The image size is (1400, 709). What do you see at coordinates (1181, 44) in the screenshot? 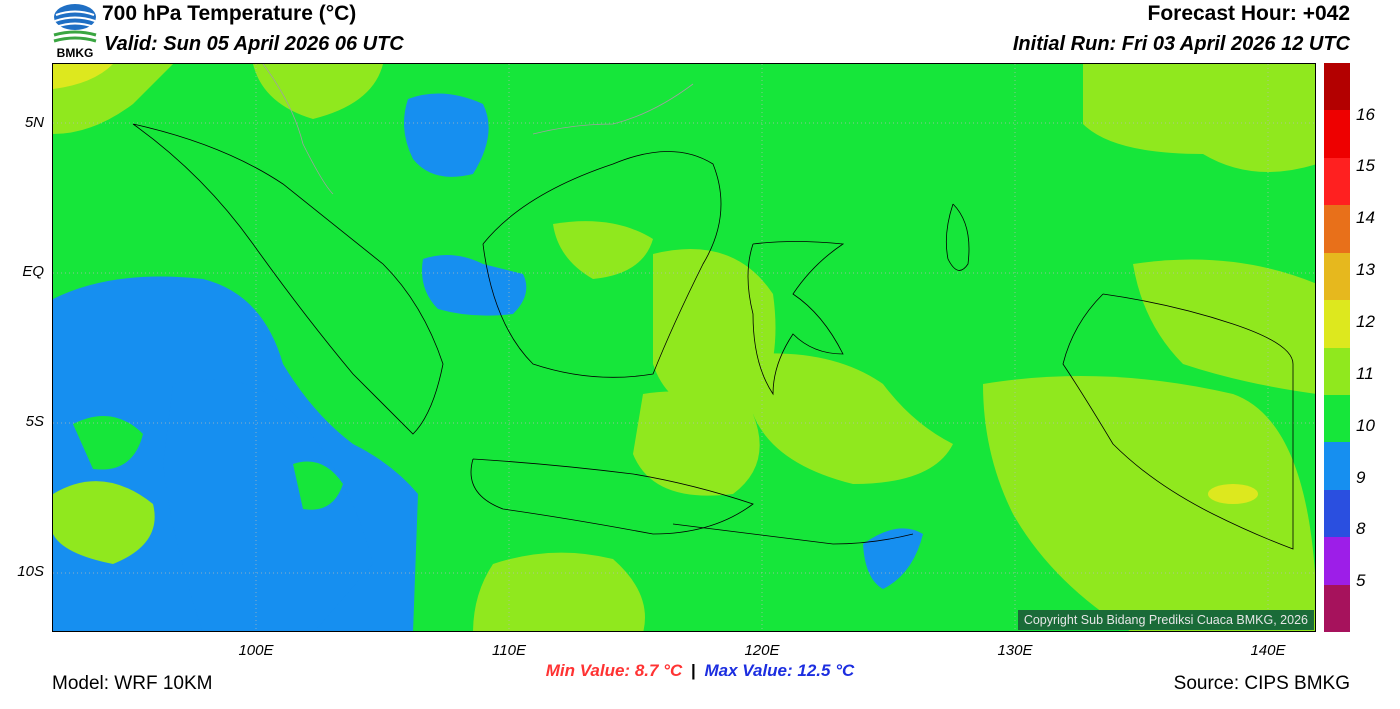
I see `initial-run: Initial Run: Fri 03 April 2026 12 UTC` at bounding box center [1181, 44].